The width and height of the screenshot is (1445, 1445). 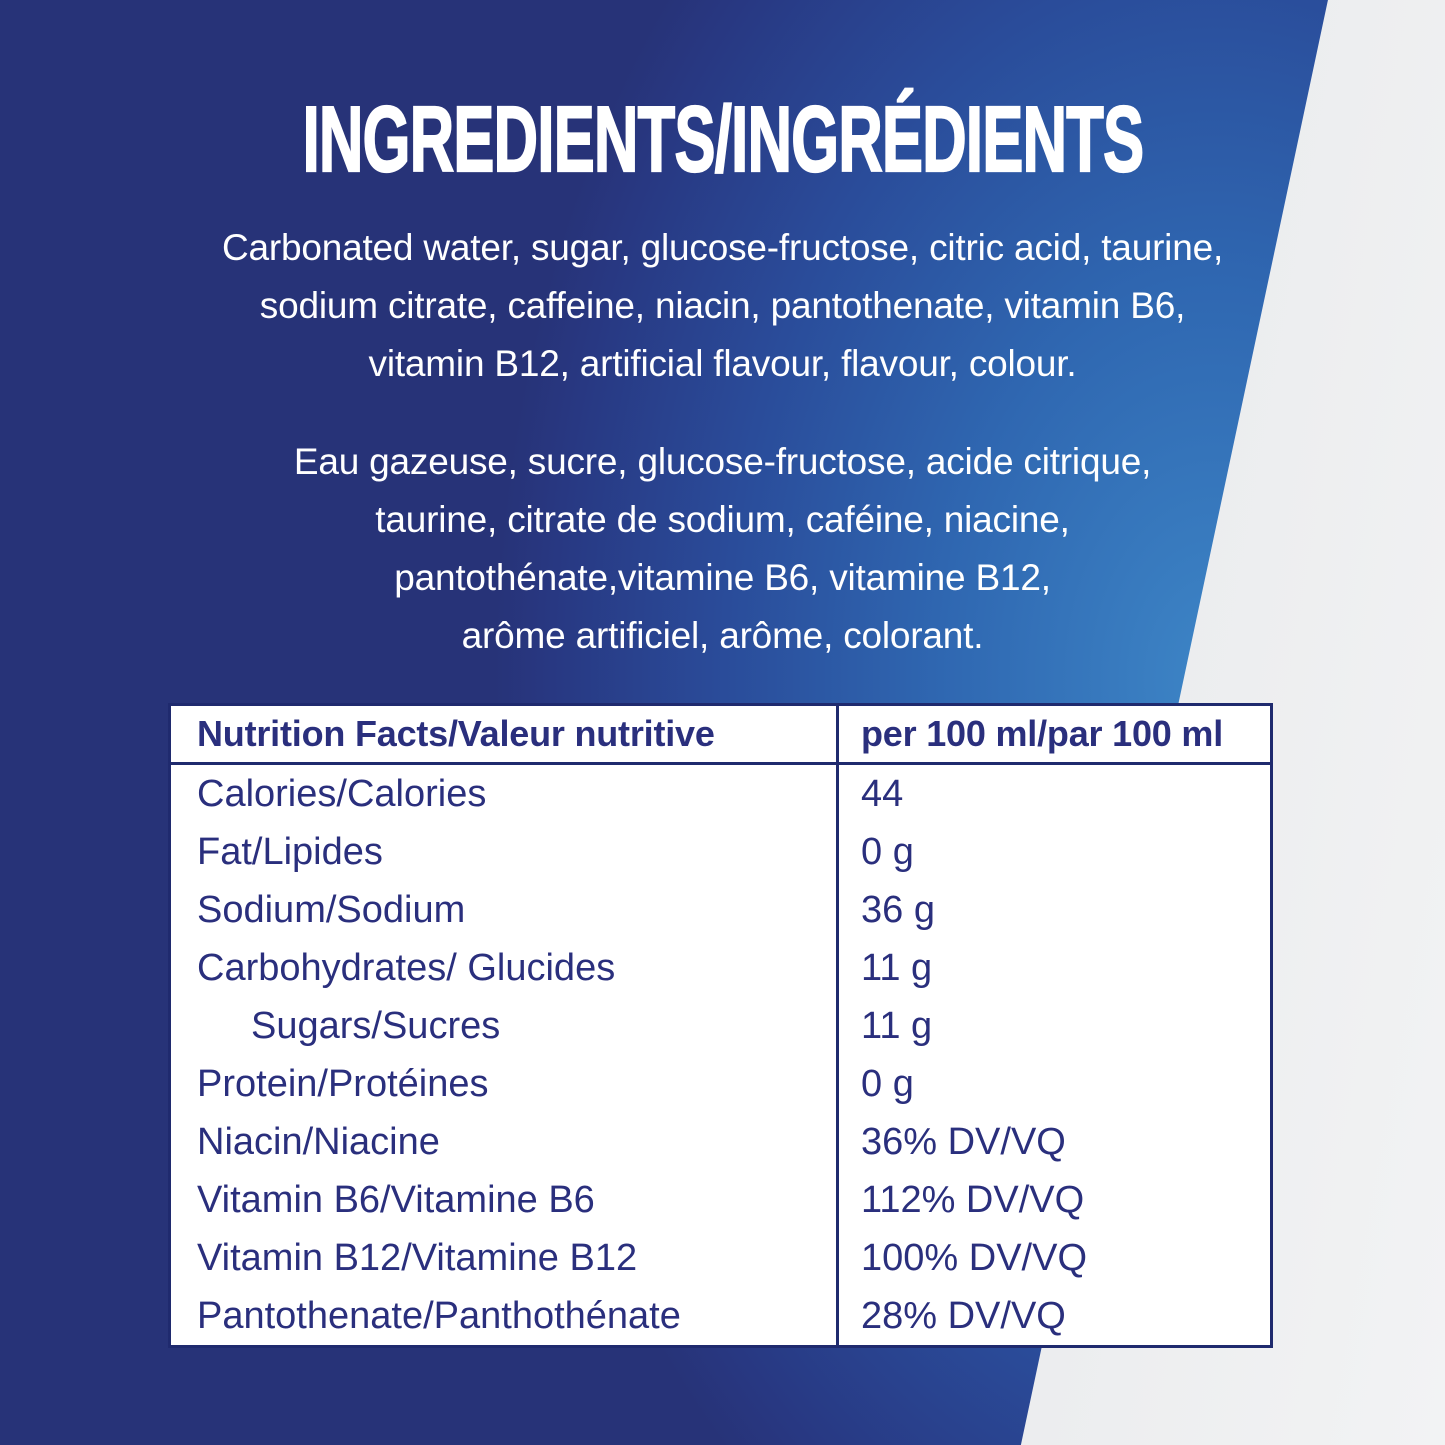 What do you see at coordinates (1053, 1258) in the screenshot?
I see `row-value: 100% DV/VQ` at bounding box center [1053, 1258].